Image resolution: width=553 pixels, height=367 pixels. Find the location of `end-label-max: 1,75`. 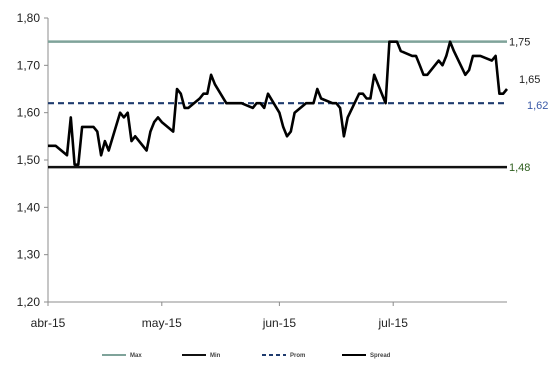

end-label-max: 1,75 is located at coordinates (519, 43).